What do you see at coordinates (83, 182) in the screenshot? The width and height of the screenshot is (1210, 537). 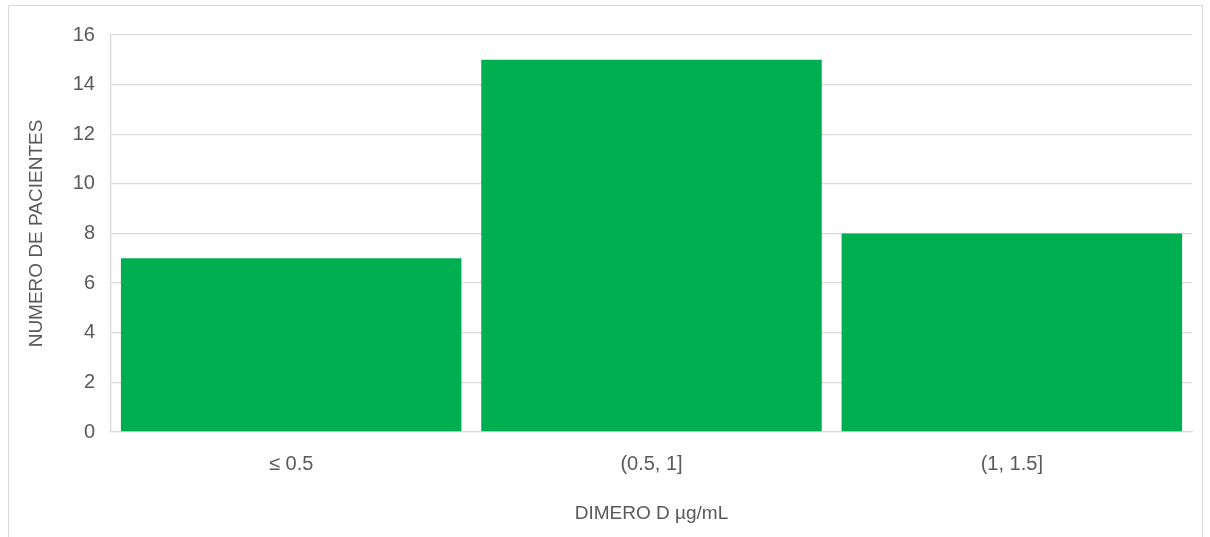 I see `y-tick-label: 10` at bounding box center [83, 182].